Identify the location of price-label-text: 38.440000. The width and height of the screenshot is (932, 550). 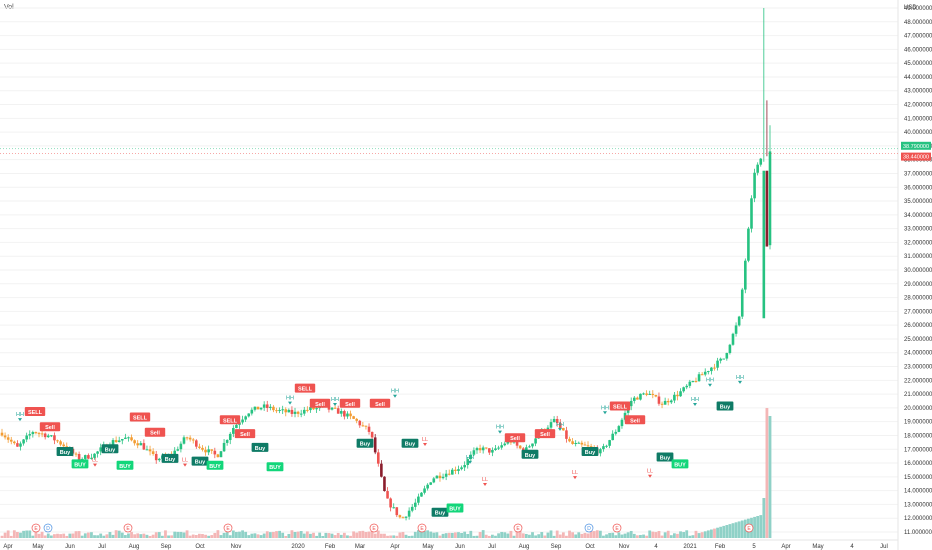
(916, 158).